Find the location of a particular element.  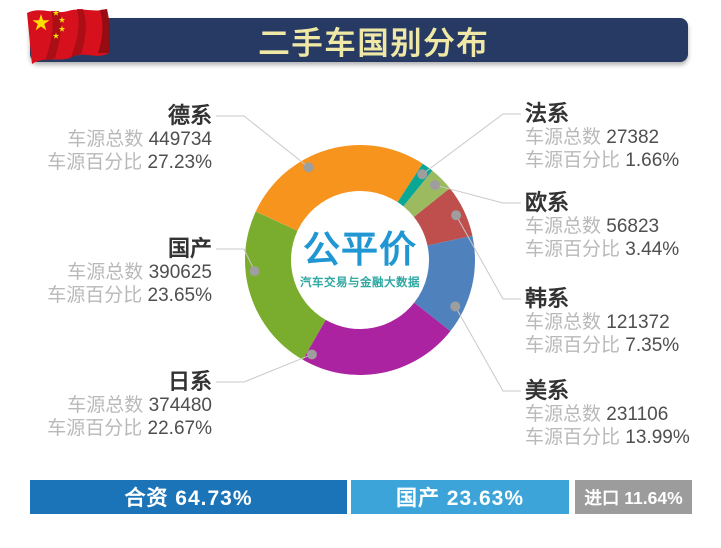

brand-name: 公平价 is located at coordinates (360, 249).